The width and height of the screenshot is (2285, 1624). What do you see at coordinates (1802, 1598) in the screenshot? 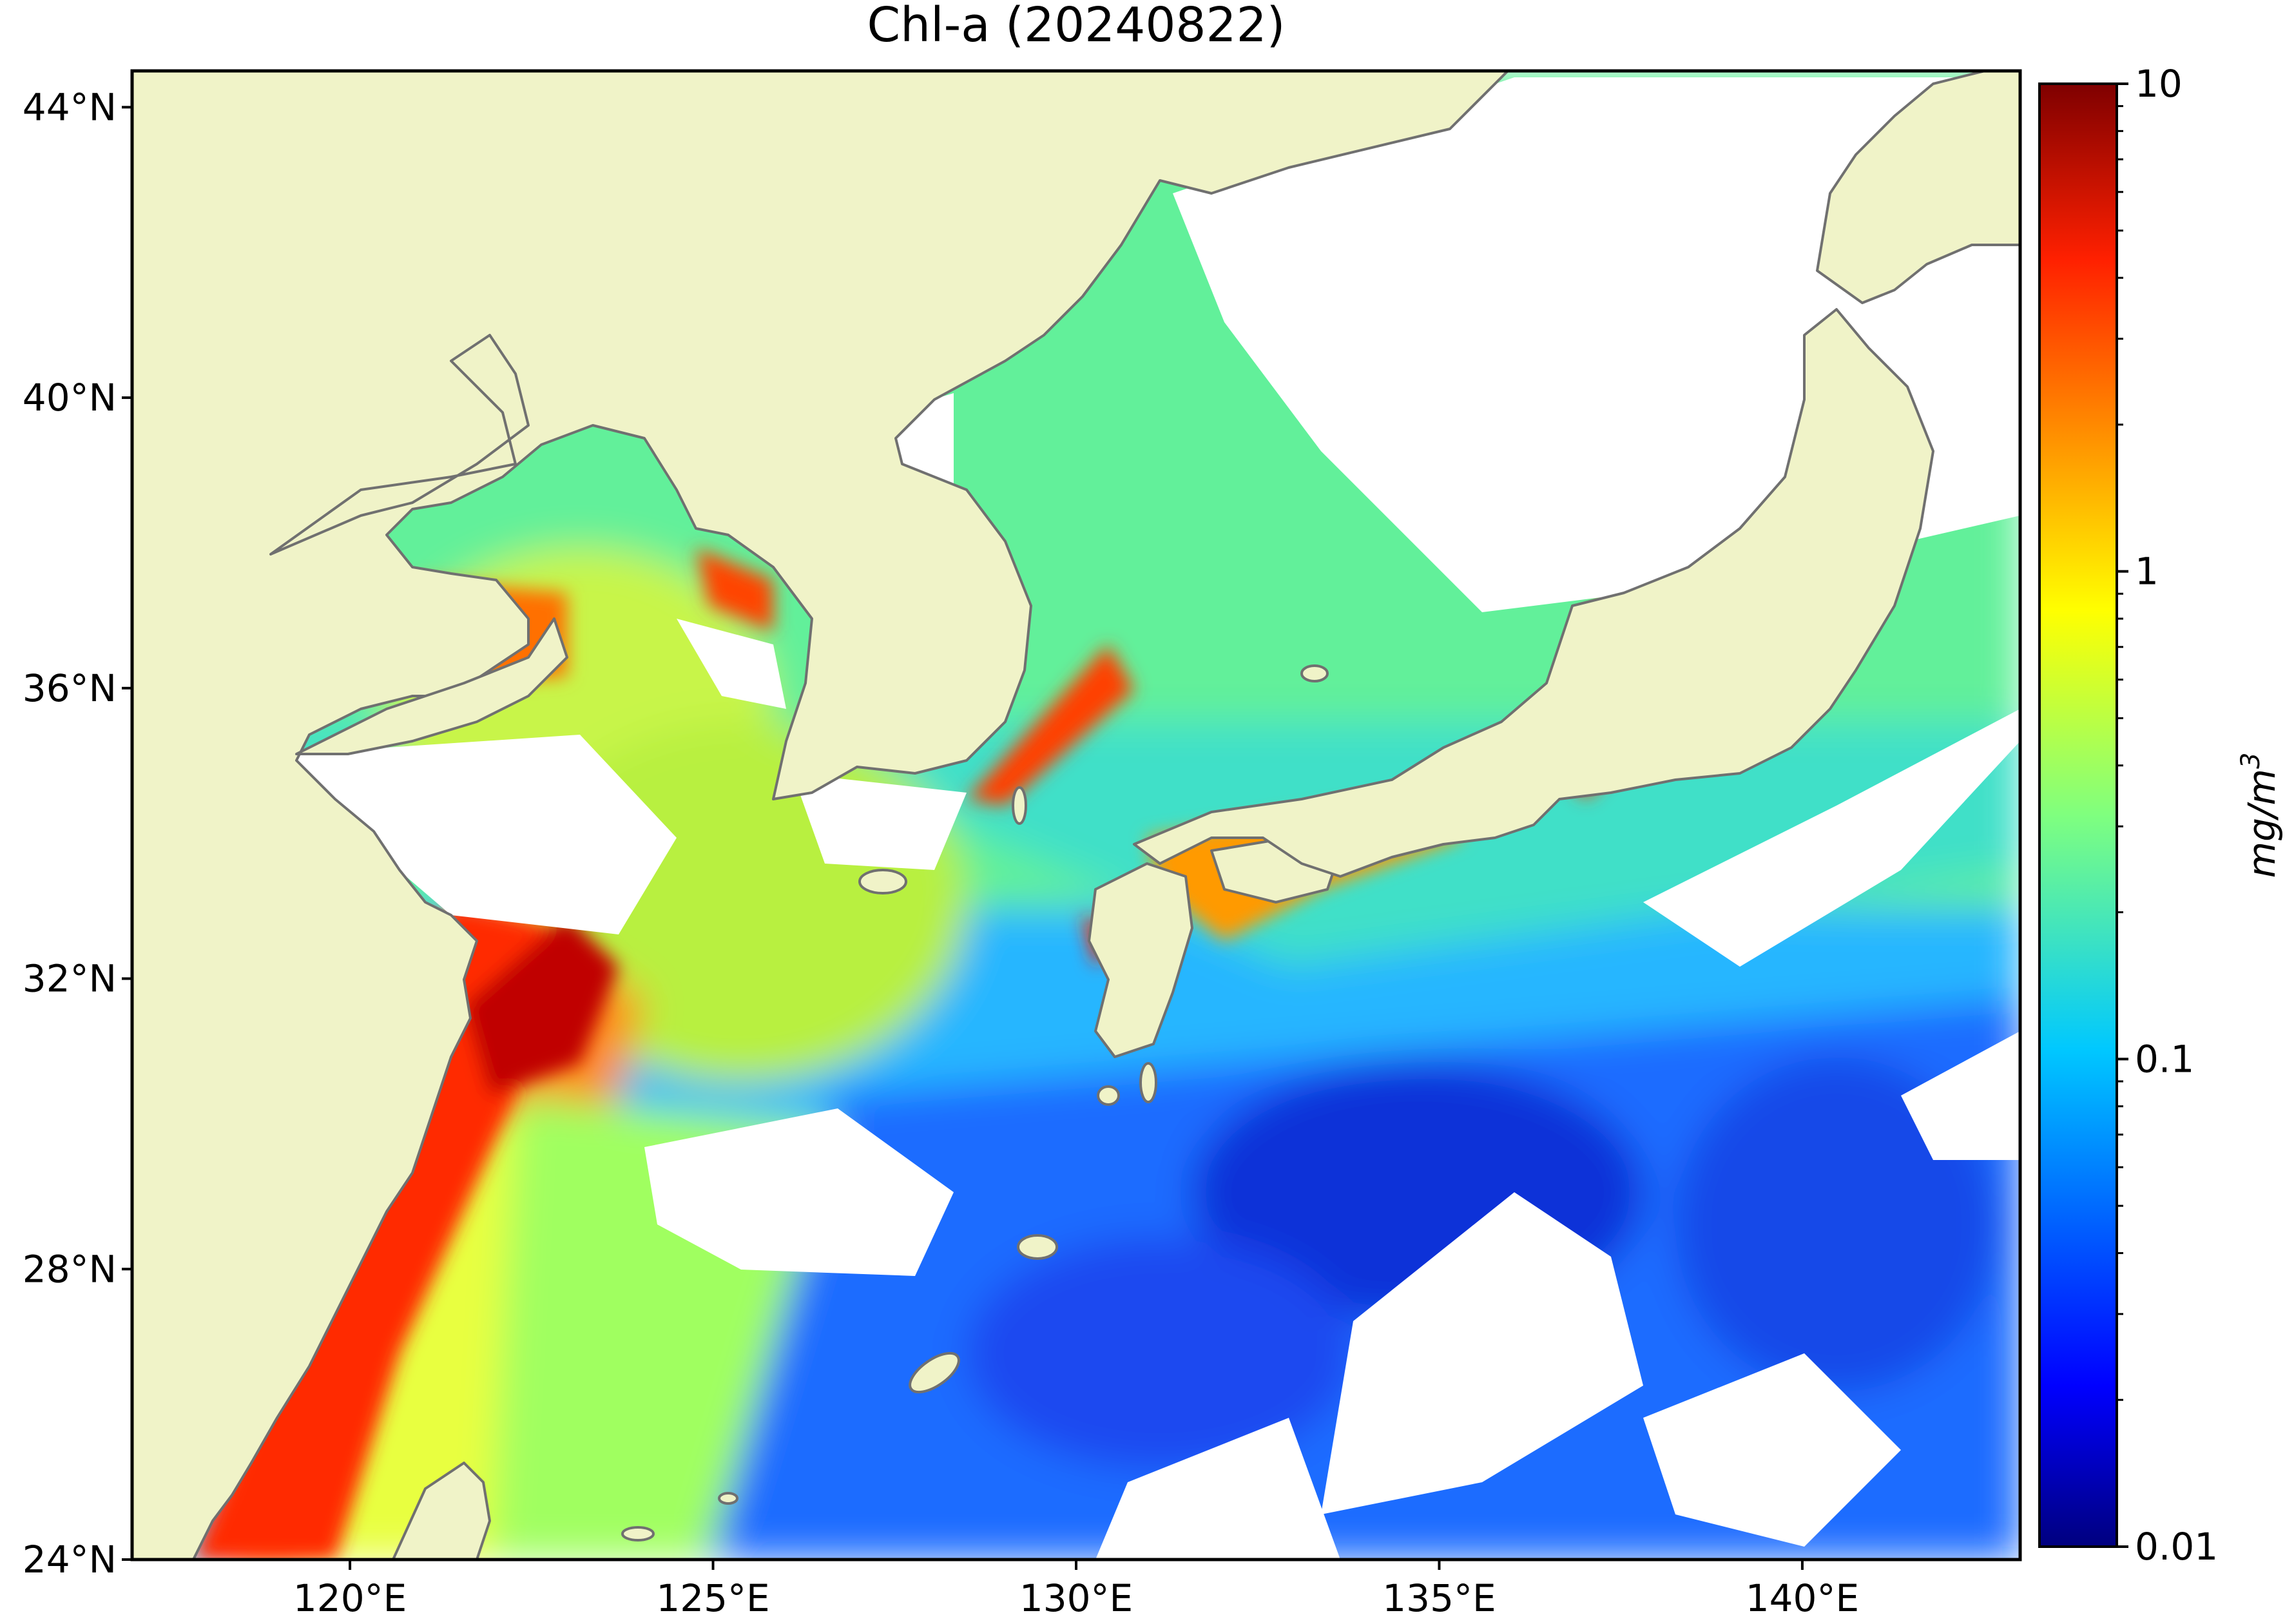
I see `lon-tick-label: 140°E` at bounding box center [1802, 1598].